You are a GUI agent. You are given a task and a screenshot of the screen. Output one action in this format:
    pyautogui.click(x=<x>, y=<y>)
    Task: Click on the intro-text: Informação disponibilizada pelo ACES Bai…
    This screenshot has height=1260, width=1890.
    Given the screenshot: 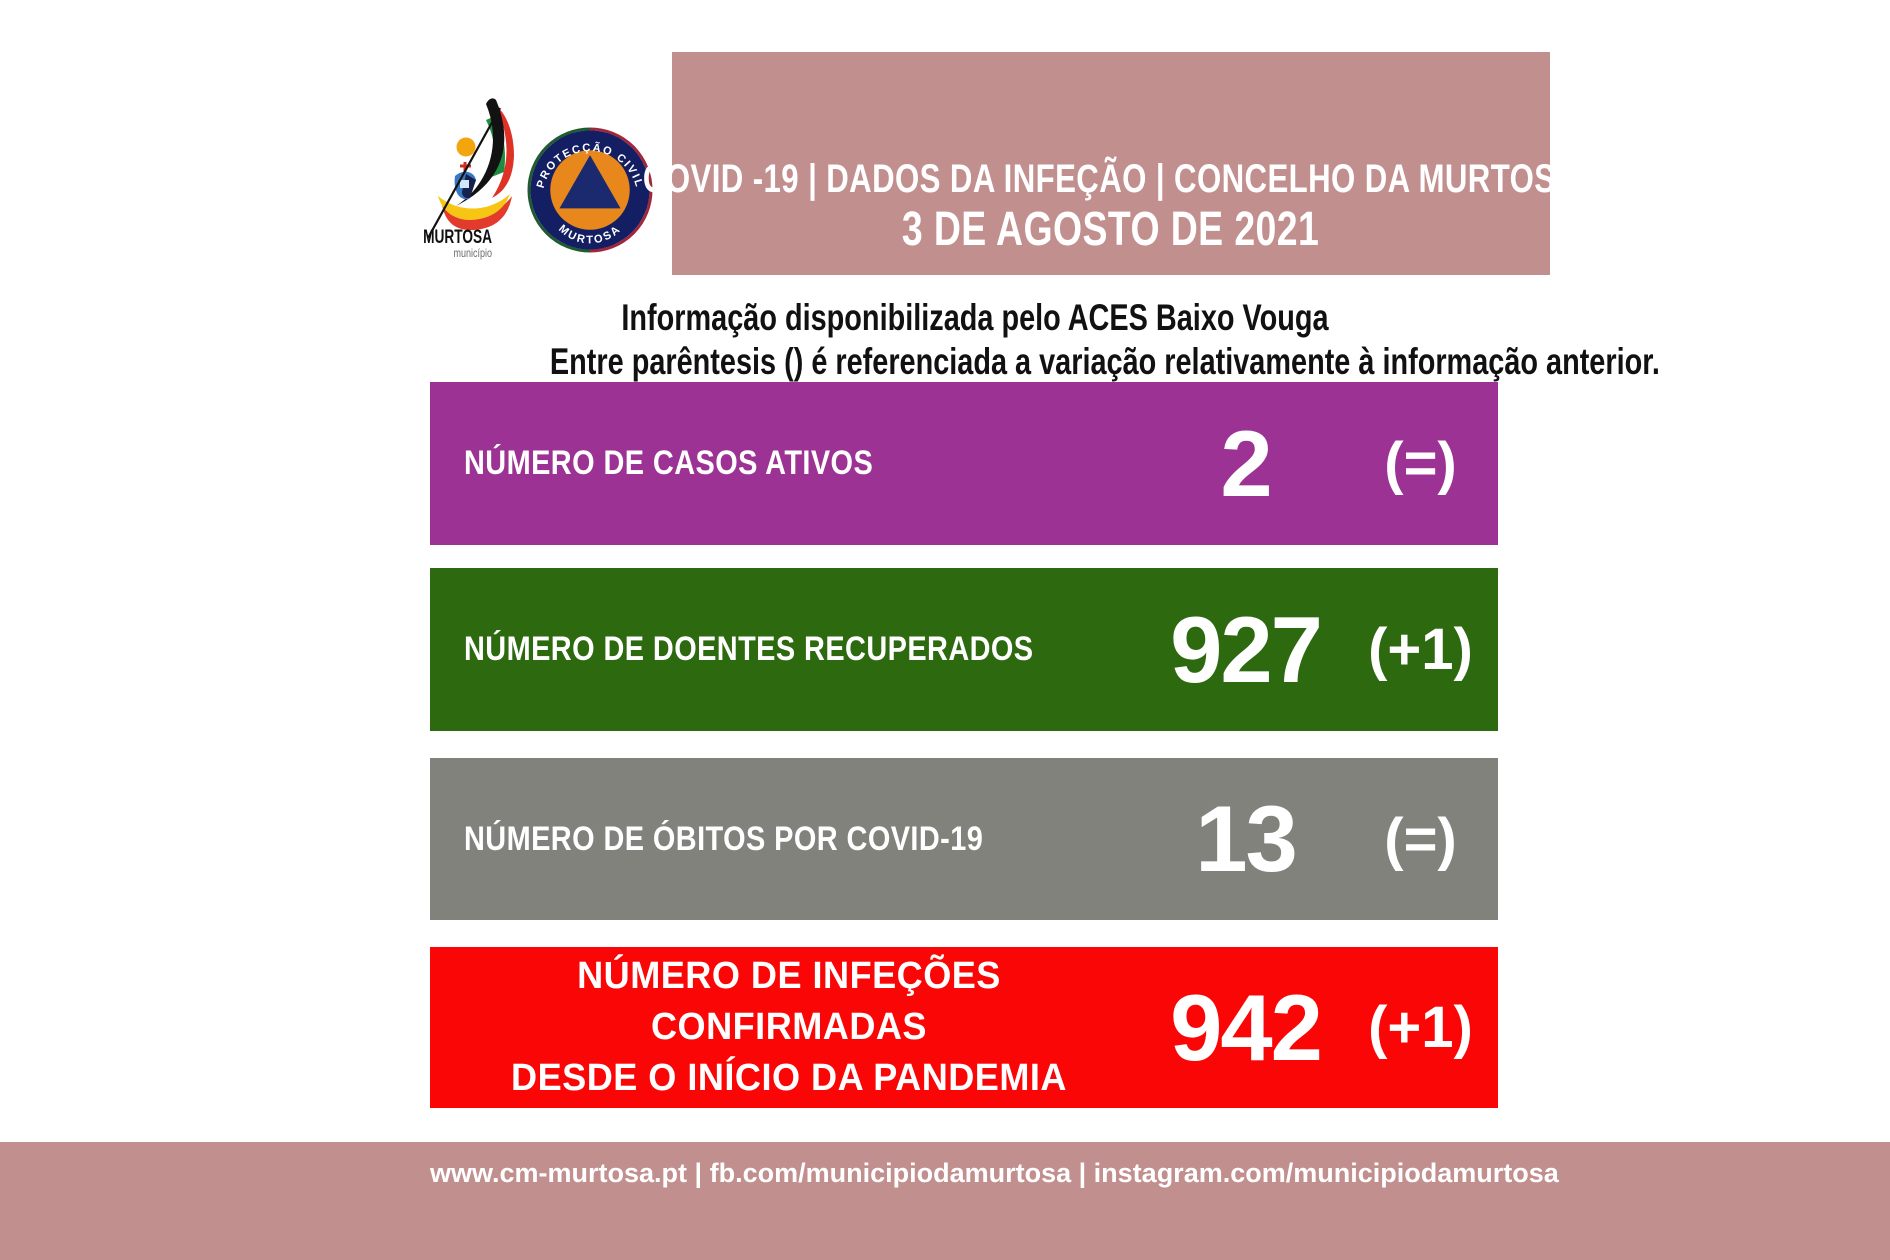 What is the action you would take?
    pyautogui.click(x=1104, y=339)
    